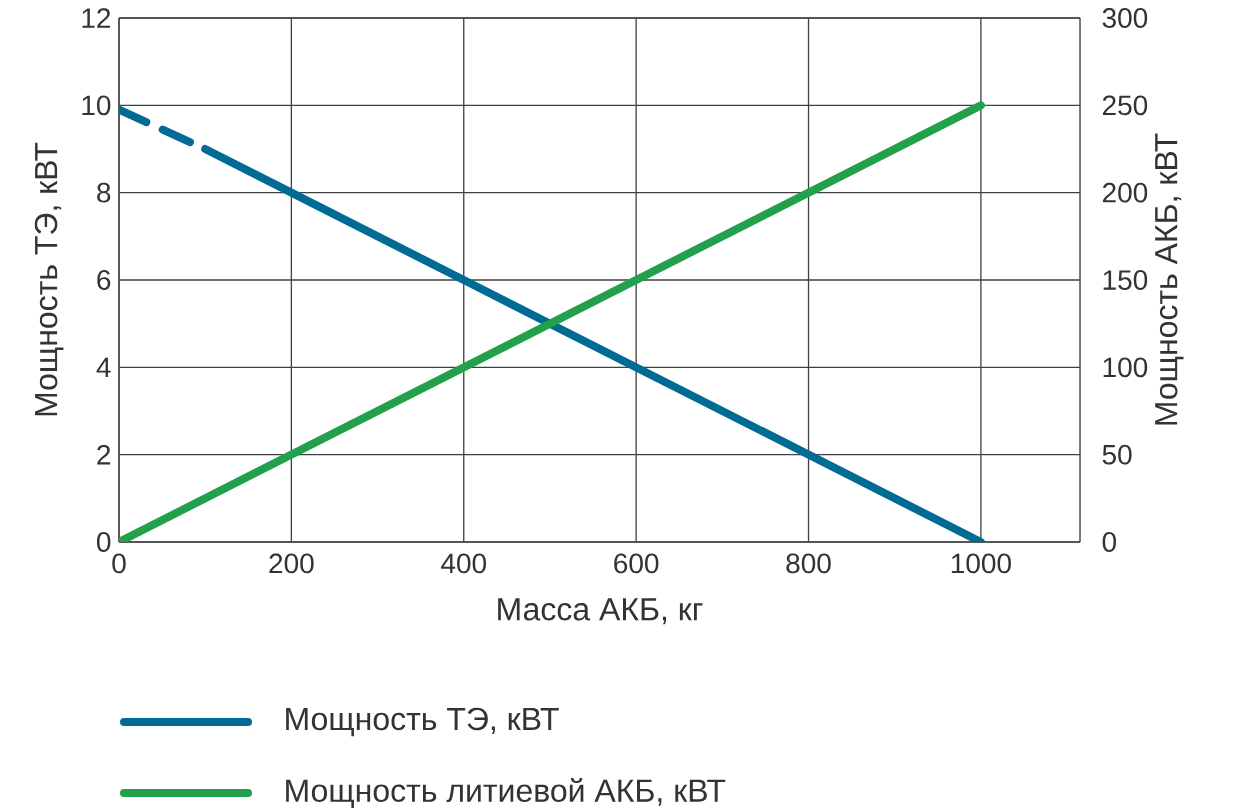 This screenshot has height=811, width=1233. I want to click on y2-axis-title: Мощность АКБ, кВТ, so click(1169, 279).